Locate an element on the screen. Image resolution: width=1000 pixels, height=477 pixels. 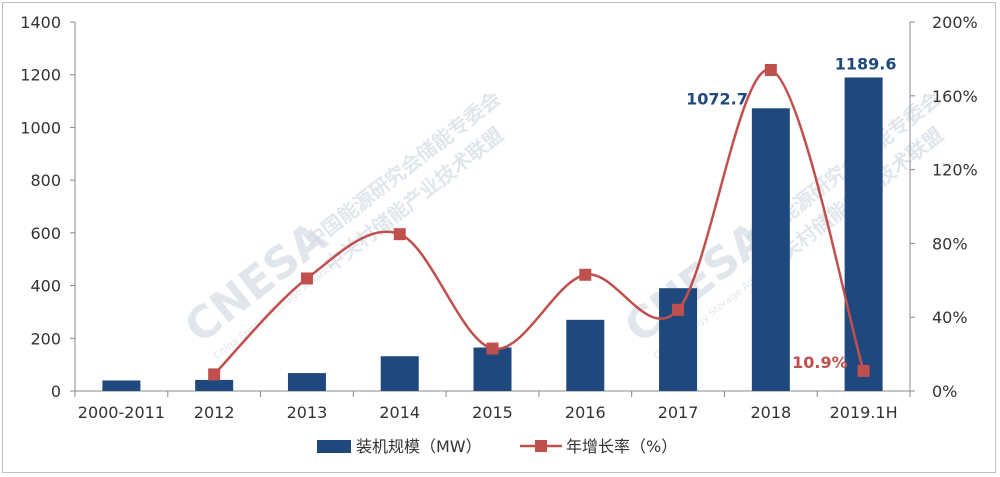
x-tick-label: 2017 is located at coordinates (678, 412).